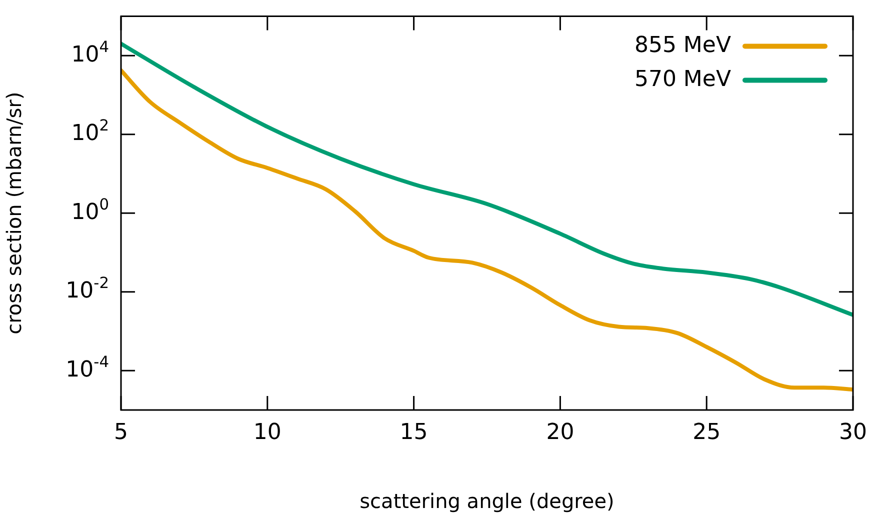 This screenshot has width=885, height=519. Describe the element at coordinates (683, 45) in the screenshot. I see `legend-label: 855 MeV` at that location.